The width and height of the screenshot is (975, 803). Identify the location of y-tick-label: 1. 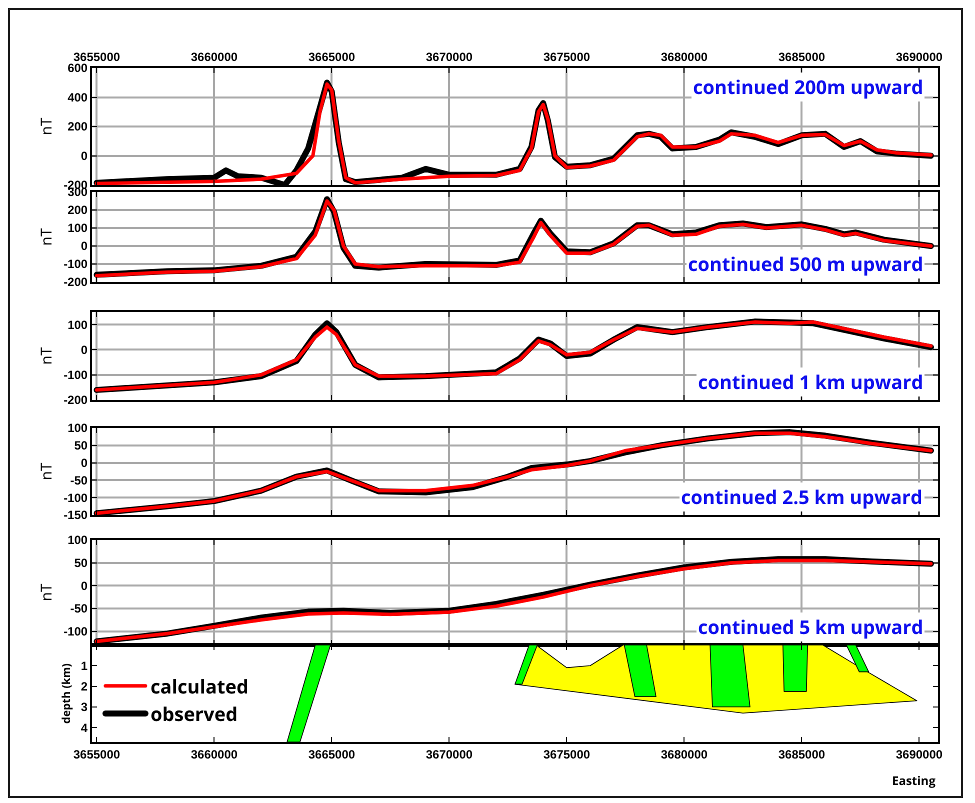
(84, 665).